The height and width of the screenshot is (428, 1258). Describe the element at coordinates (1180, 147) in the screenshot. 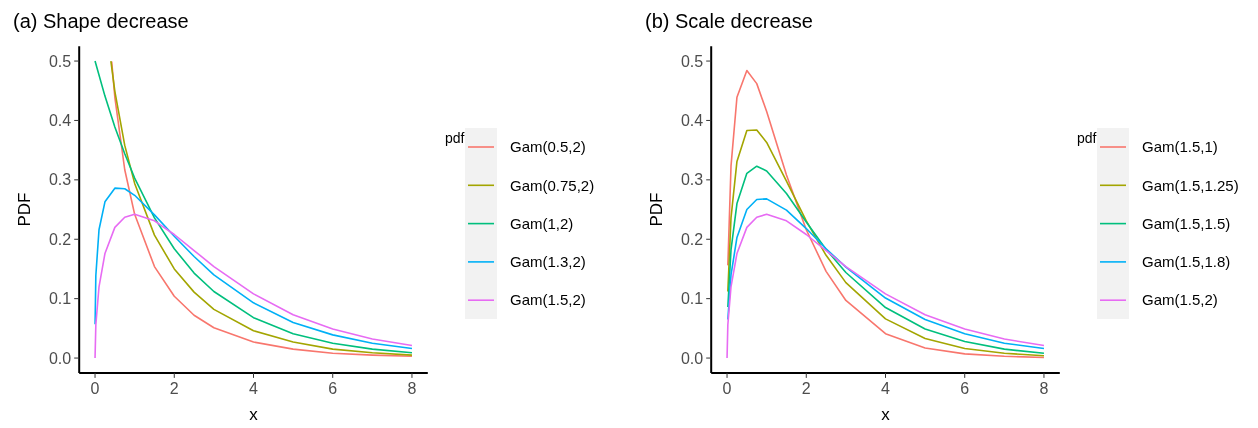

I see `legend-label: Gam(1.5,1)` at that location.